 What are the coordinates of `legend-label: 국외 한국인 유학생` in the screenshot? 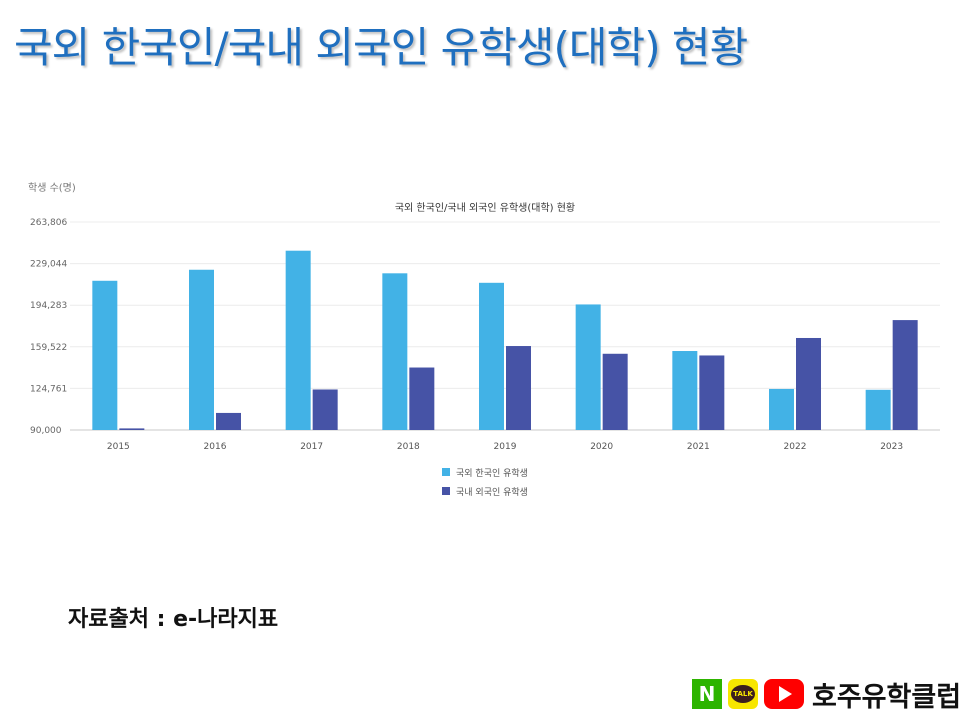 It's located at (492, 473).